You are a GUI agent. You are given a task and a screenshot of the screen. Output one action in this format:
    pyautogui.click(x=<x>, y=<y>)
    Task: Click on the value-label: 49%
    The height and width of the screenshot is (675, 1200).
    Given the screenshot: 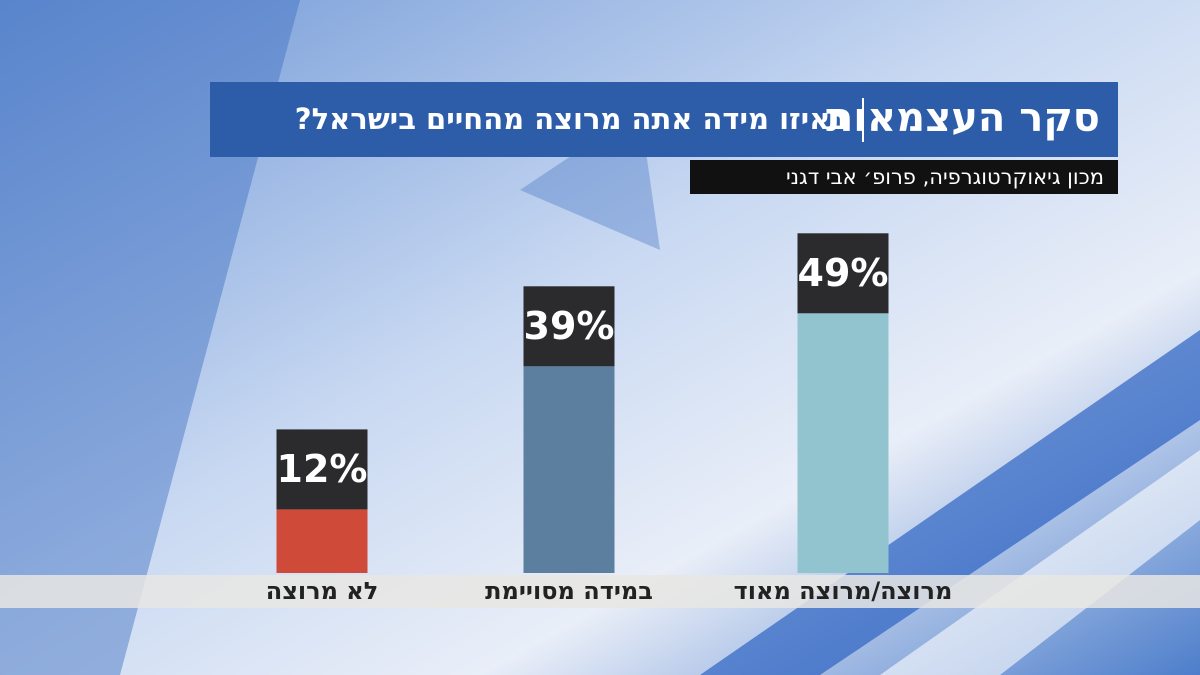 What is the action you would take?
    pyautogui.click(x=843, y=273)
    